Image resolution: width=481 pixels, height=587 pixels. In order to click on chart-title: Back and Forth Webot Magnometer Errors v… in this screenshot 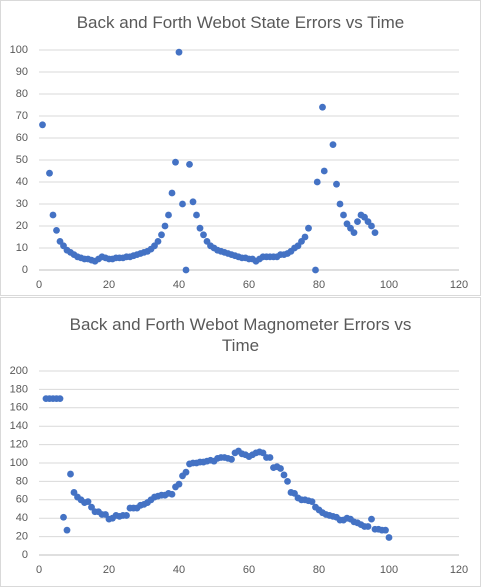, I will do `click(240, 335)`.